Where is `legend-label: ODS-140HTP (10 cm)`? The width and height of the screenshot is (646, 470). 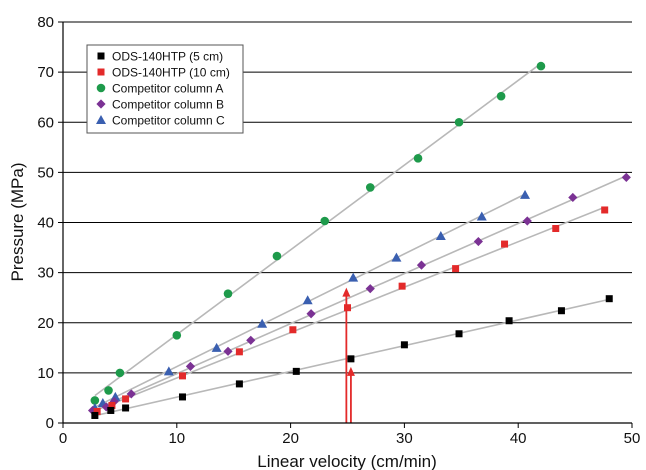
legend-label: ODS-140HTP (10 cm) is located at coordinates (171, 73).